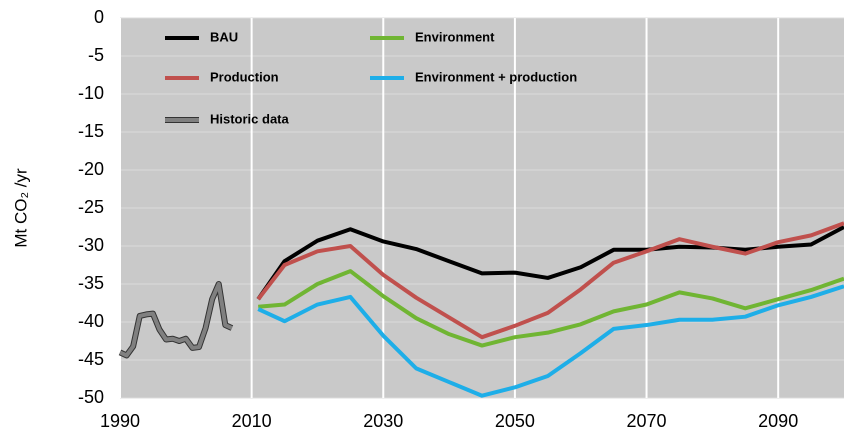 The width and height of the screenshot is (844, 439). What do you see at coordinates (91, 169) in the screenshot?
I see `y-tick-label: -20` at bounding box center [91, 169].